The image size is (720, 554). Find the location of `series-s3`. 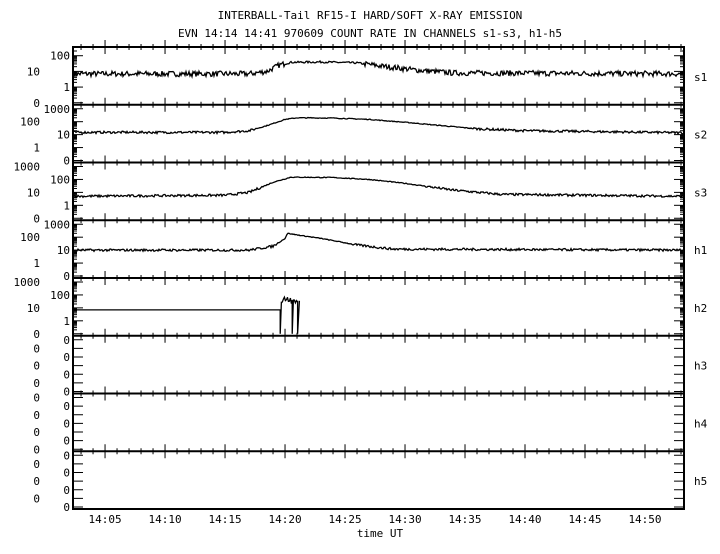

series-s3 is located at coordinates (378, 187).